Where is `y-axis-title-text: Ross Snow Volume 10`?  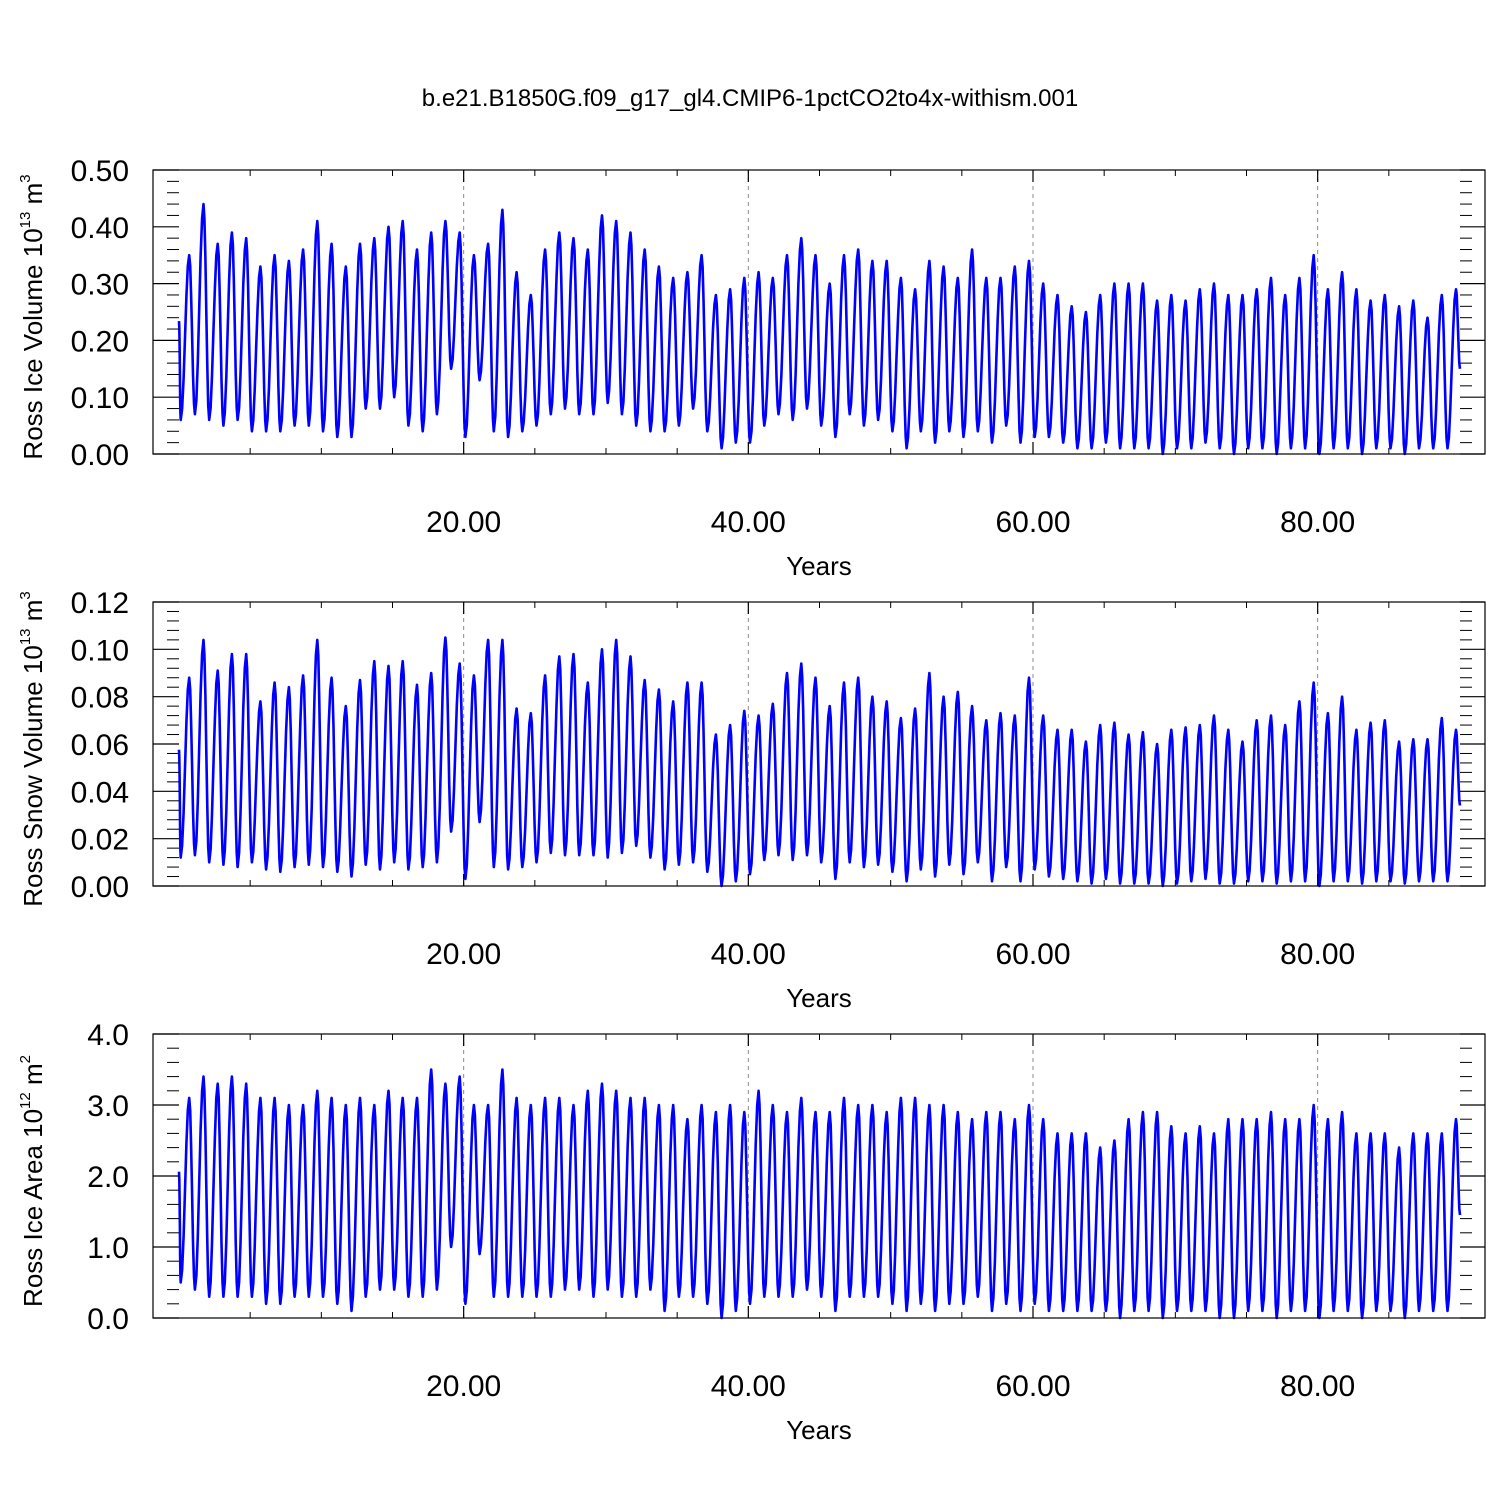 y-axis-title-text: Ross Snow Volume 10 is located at coordinates (33, 776).